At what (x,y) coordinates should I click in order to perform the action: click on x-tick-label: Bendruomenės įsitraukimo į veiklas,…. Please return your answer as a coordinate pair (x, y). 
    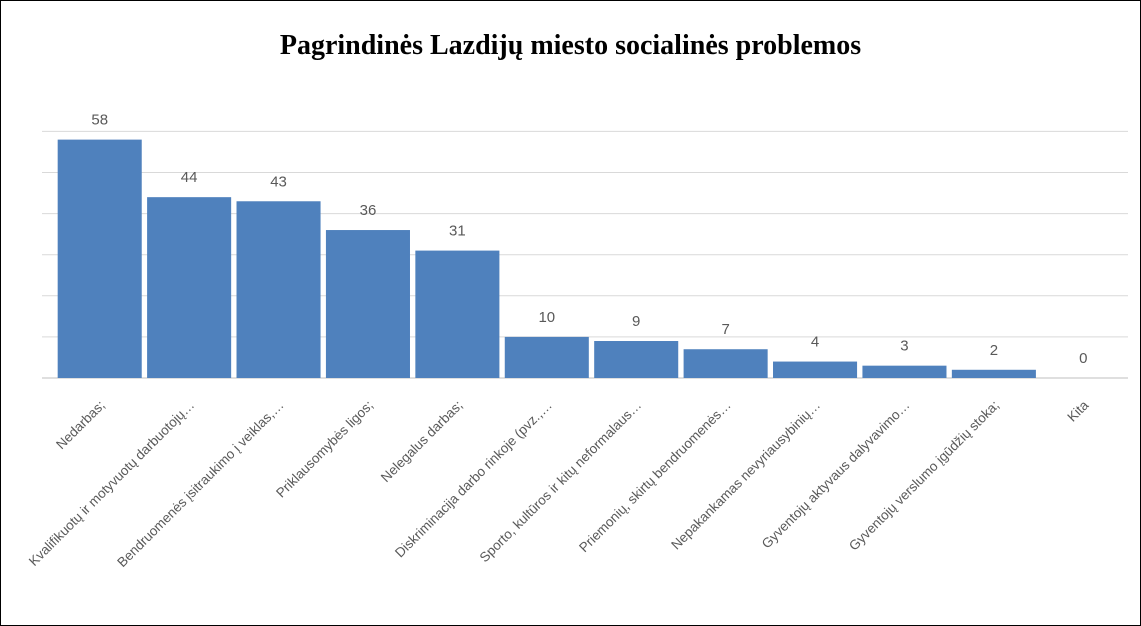
    Looking at the image, I should click on (200, 484).